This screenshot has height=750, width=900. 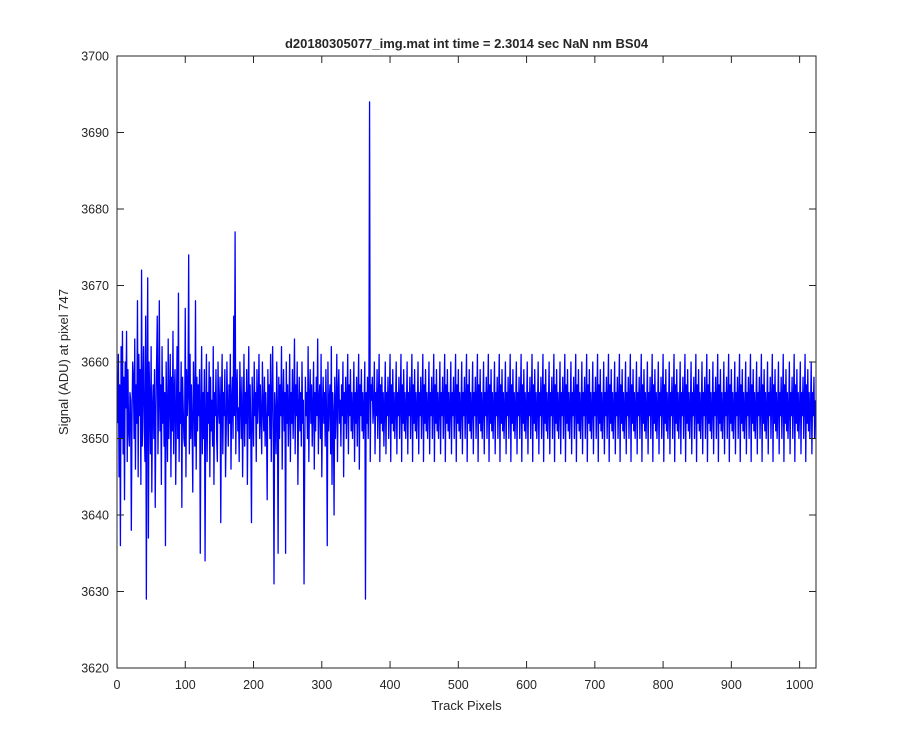 What do you see at coordinates (95, 210) in the screenshot?
I see `y-tick-label: 3680` at bounding box center [95, 210].